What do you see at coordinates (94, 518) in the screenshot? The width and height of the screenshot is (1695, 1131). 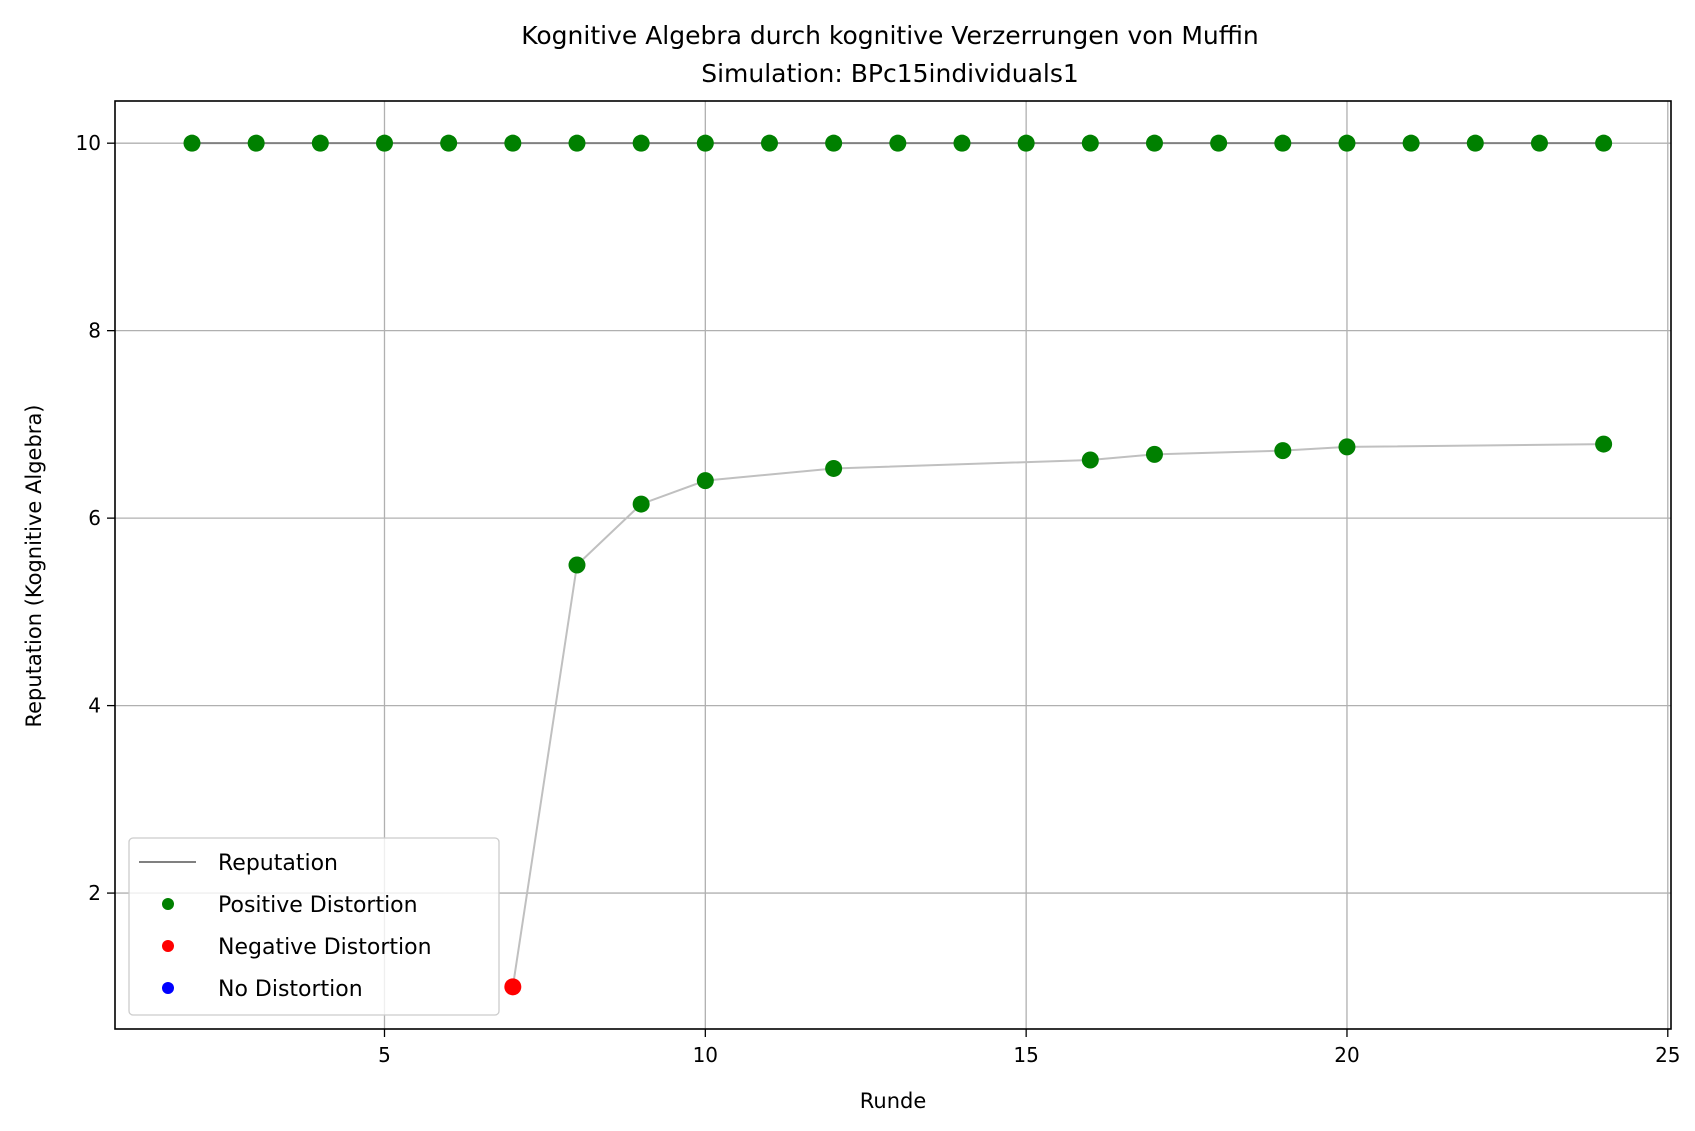 I see `y-tick-label: 6` at bounding box center [94, 518].